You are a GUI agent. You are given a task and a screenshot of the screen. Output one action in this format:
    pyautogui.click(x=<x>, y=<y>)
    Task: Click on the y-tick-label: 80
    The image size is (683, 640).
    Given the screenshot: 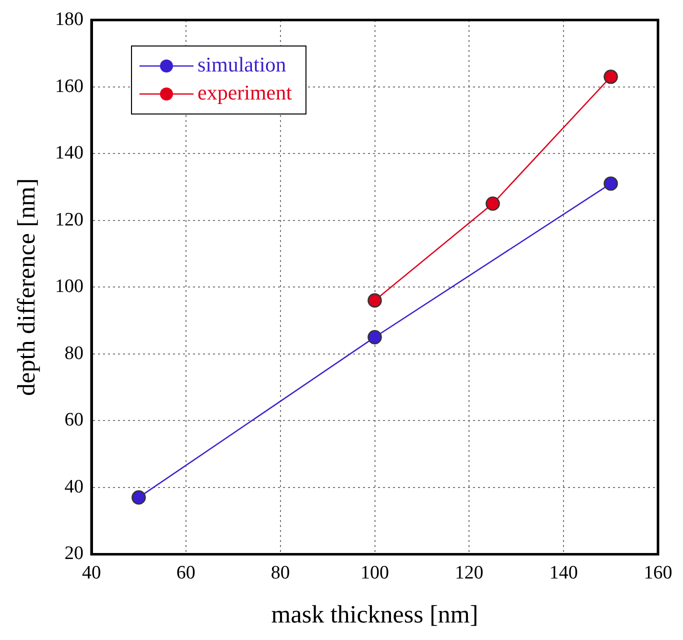 What is the action you would take?
    pyautogui.click(x=74, y=353)
    